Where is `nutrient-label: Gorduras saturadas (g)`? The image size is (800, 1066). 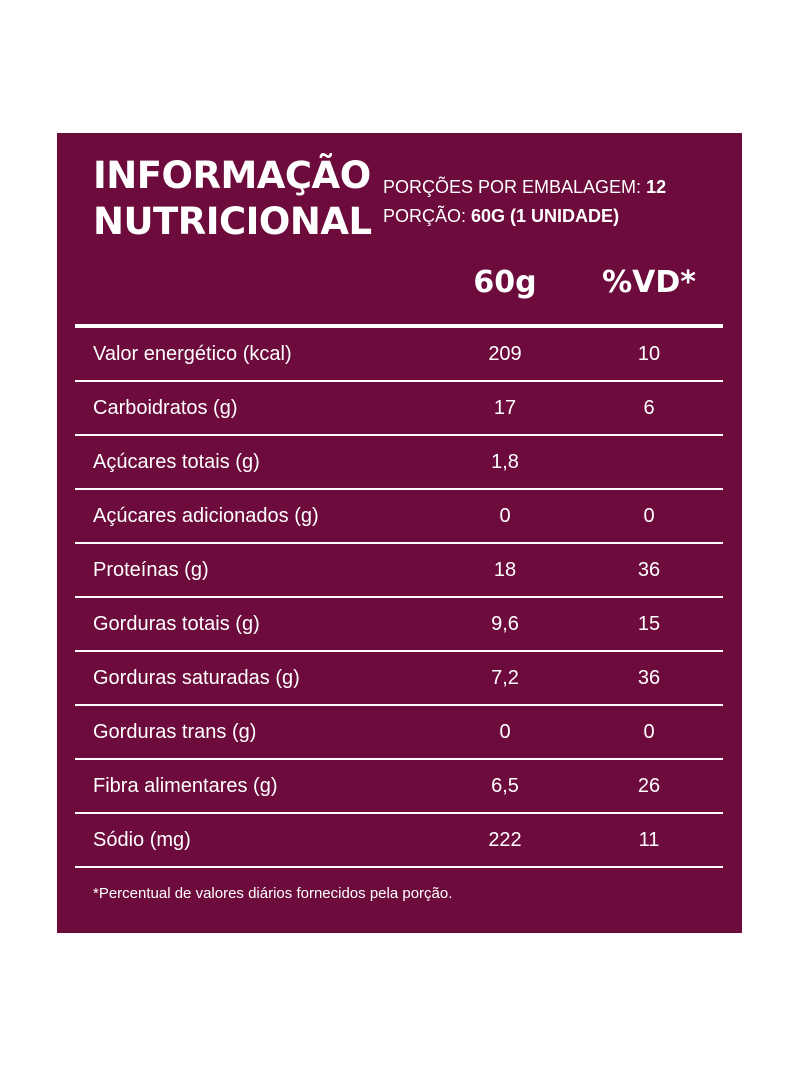
nutrient-label: Gorduras saturadas (g) is located at coordinates (196, 678).